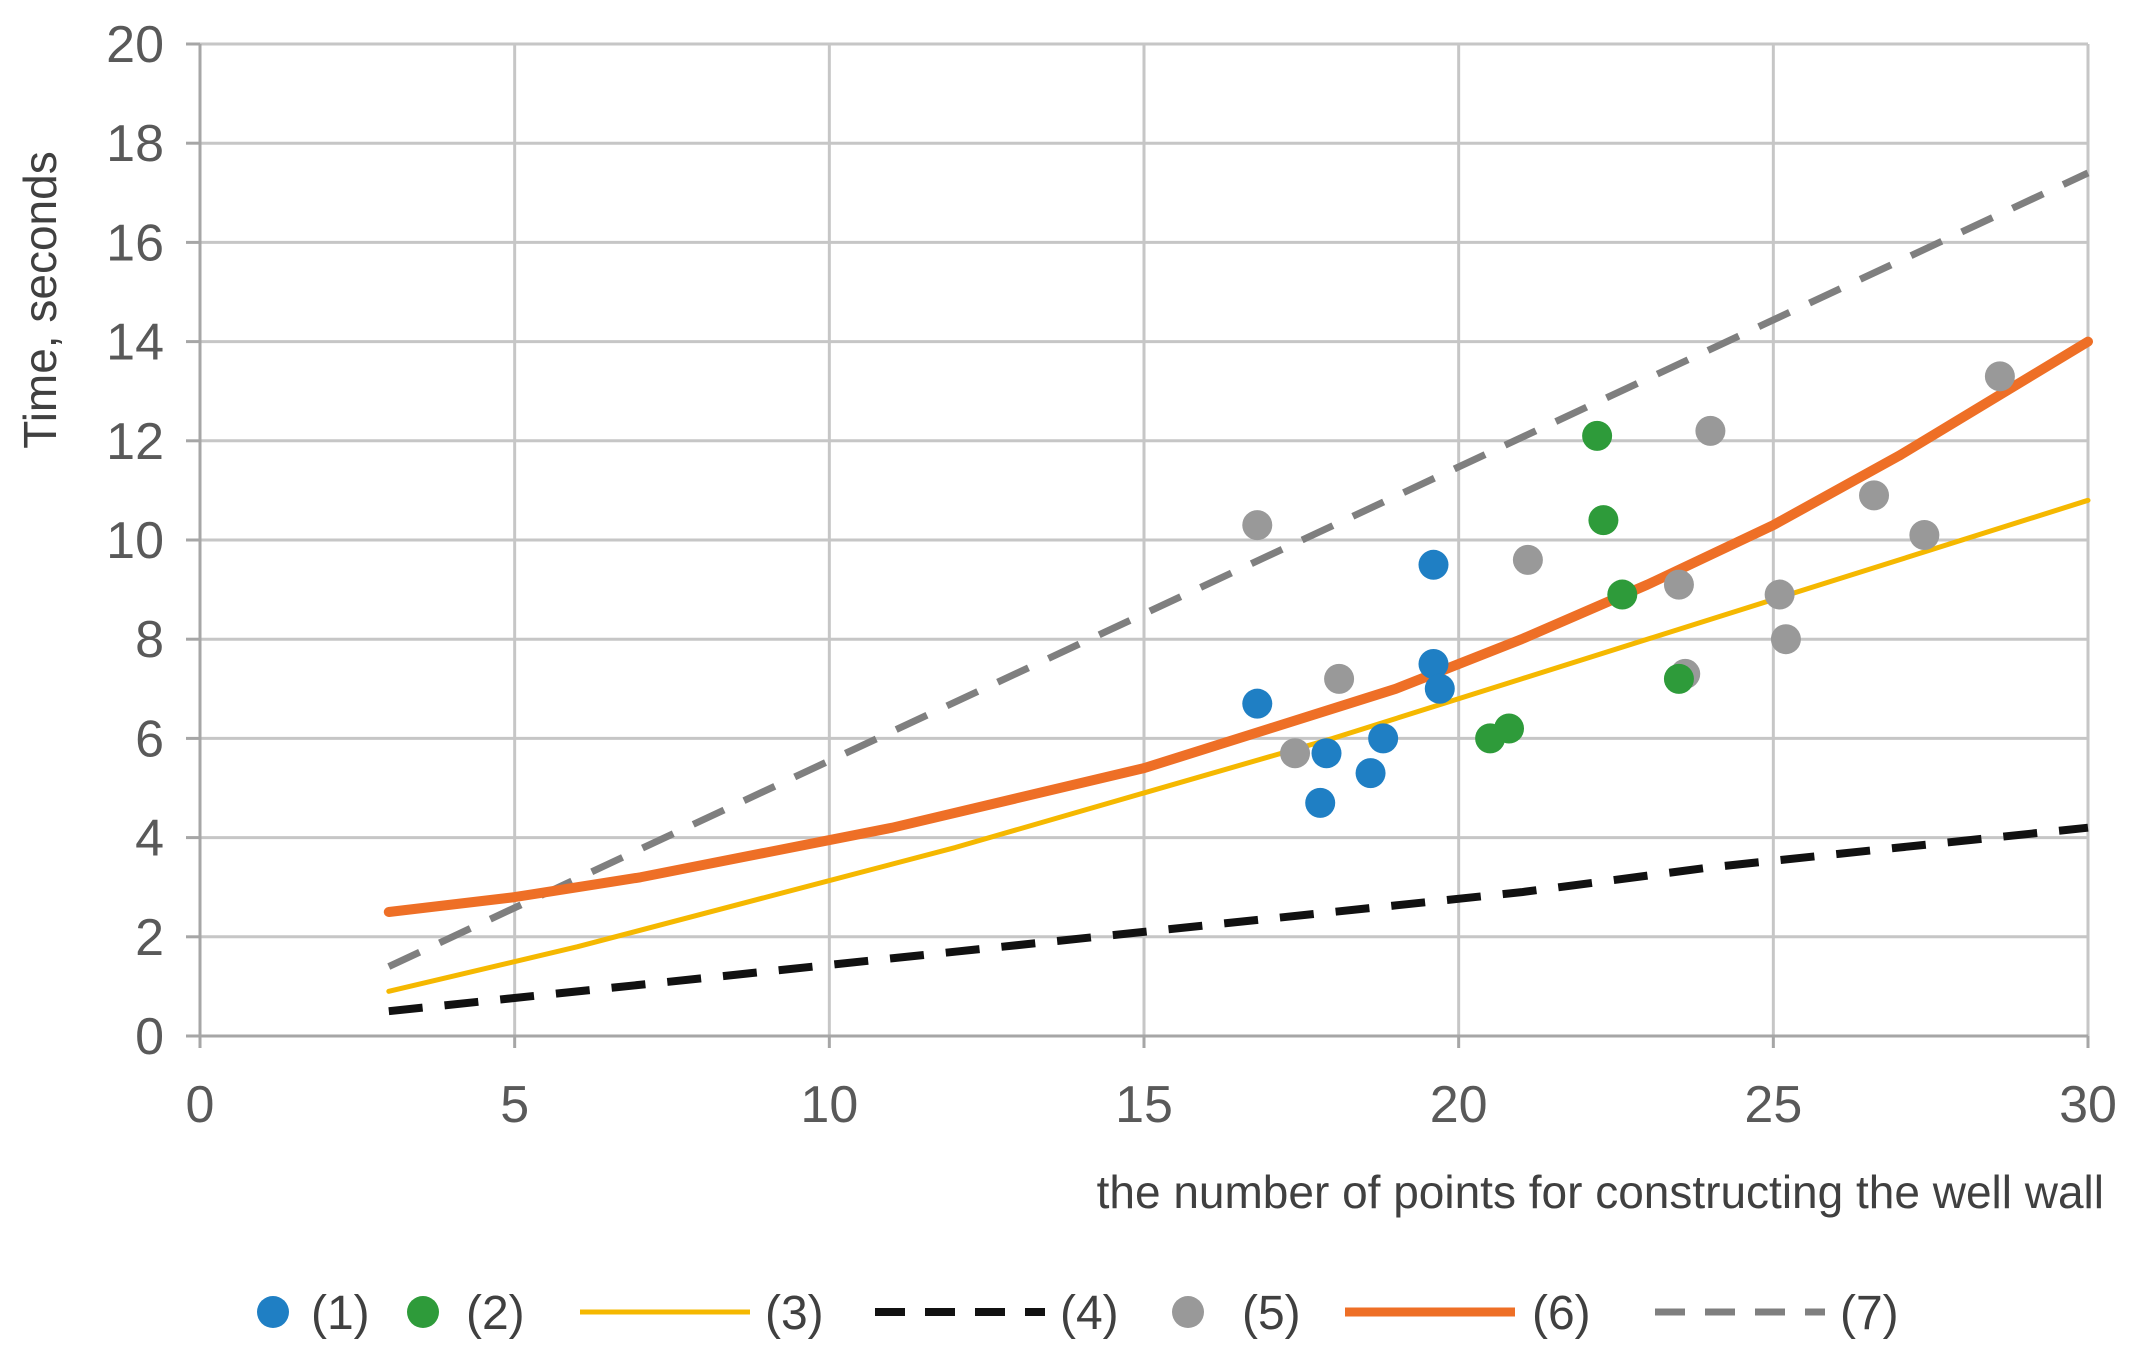 The height and width of the screenshot is (1367, 2136). Describe the element at coordinates (340, 1313) in the screenshot. I see `legend-label-1: (1)` at that location.